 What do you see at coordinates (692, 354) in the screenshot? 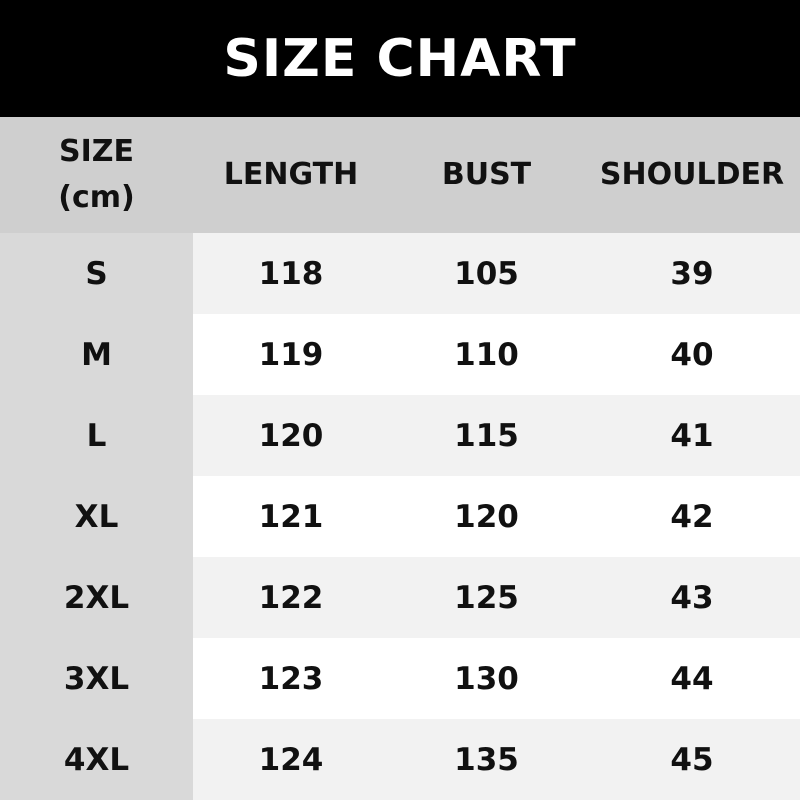
I see `cell-shoulder: 40` at bounding box center [692, 354].